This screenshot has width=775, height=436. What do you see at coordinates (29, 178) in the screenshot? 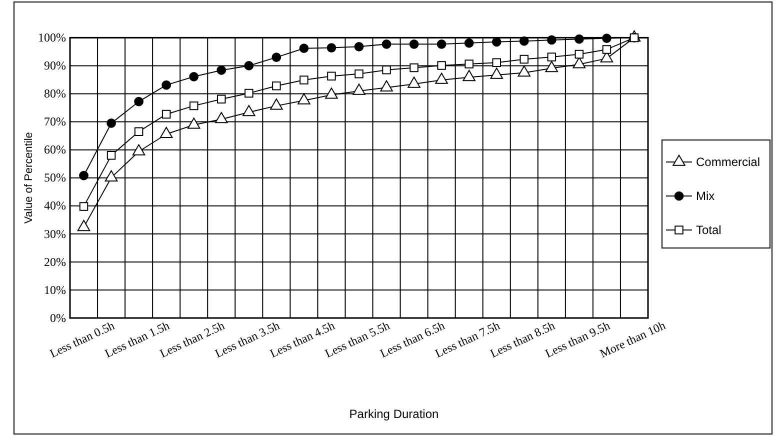
I see `y-axis-title: Value of Percentile` at bounding box center [29, 178].